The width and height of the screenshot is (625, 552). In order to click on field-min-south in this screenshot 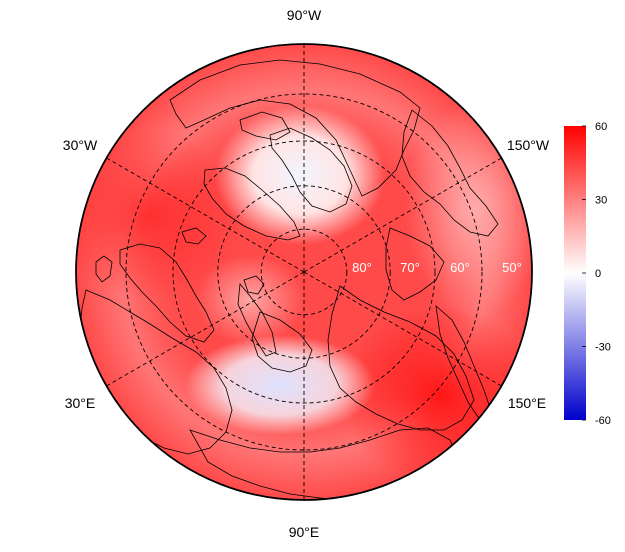, I will do `click(280, 385)`.